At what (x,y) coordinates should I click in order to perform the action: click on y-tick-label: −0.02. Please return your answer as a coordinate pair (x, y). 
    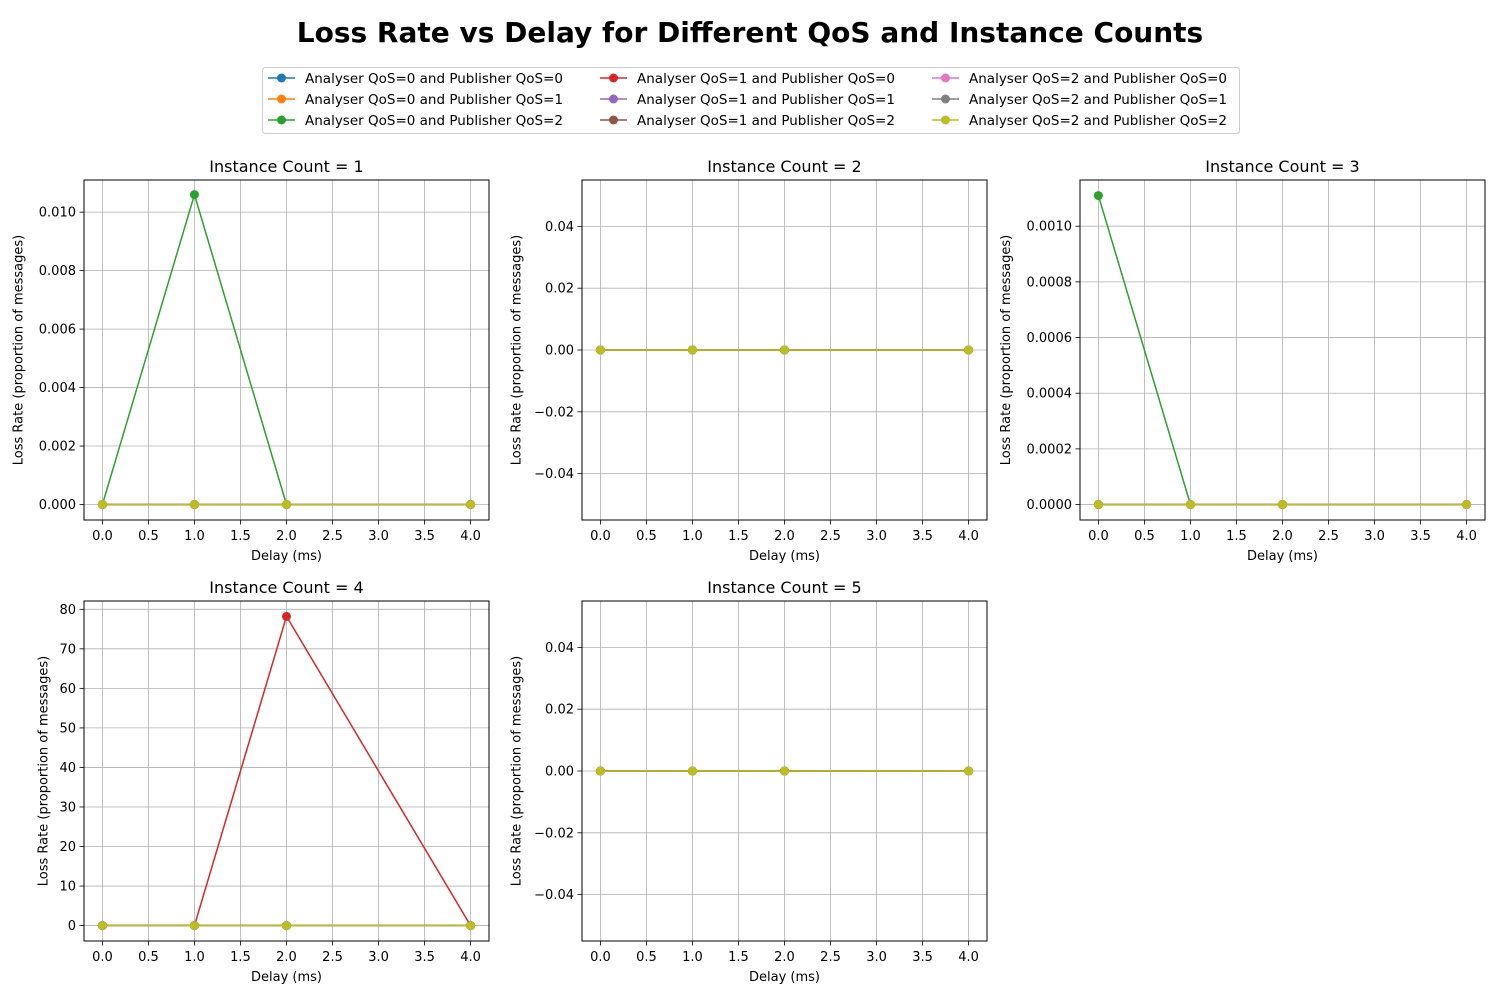
    Looking at the image, I should click on (554, 412).